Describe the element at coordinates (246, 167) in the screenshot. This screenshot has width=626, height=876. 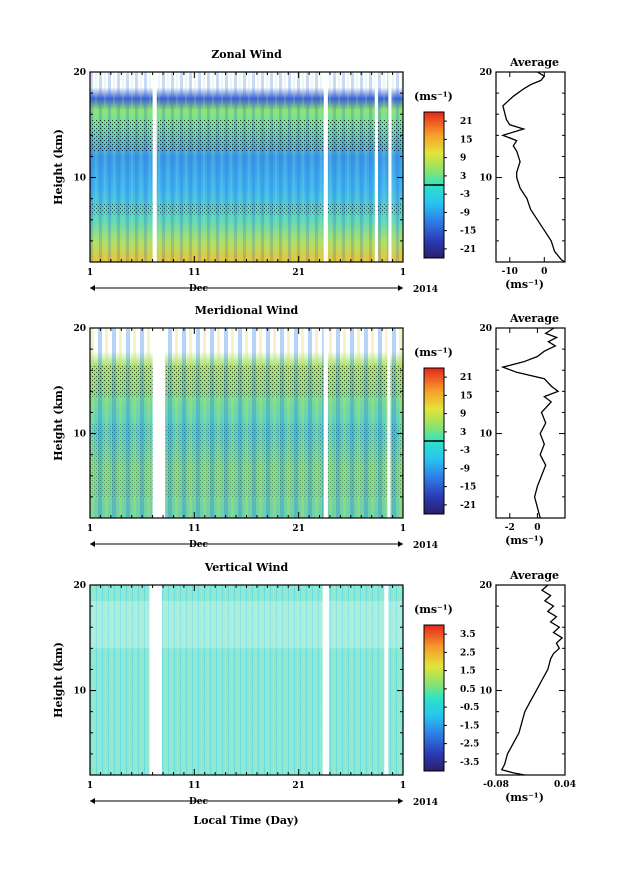
I see `field-streaks` at that location.